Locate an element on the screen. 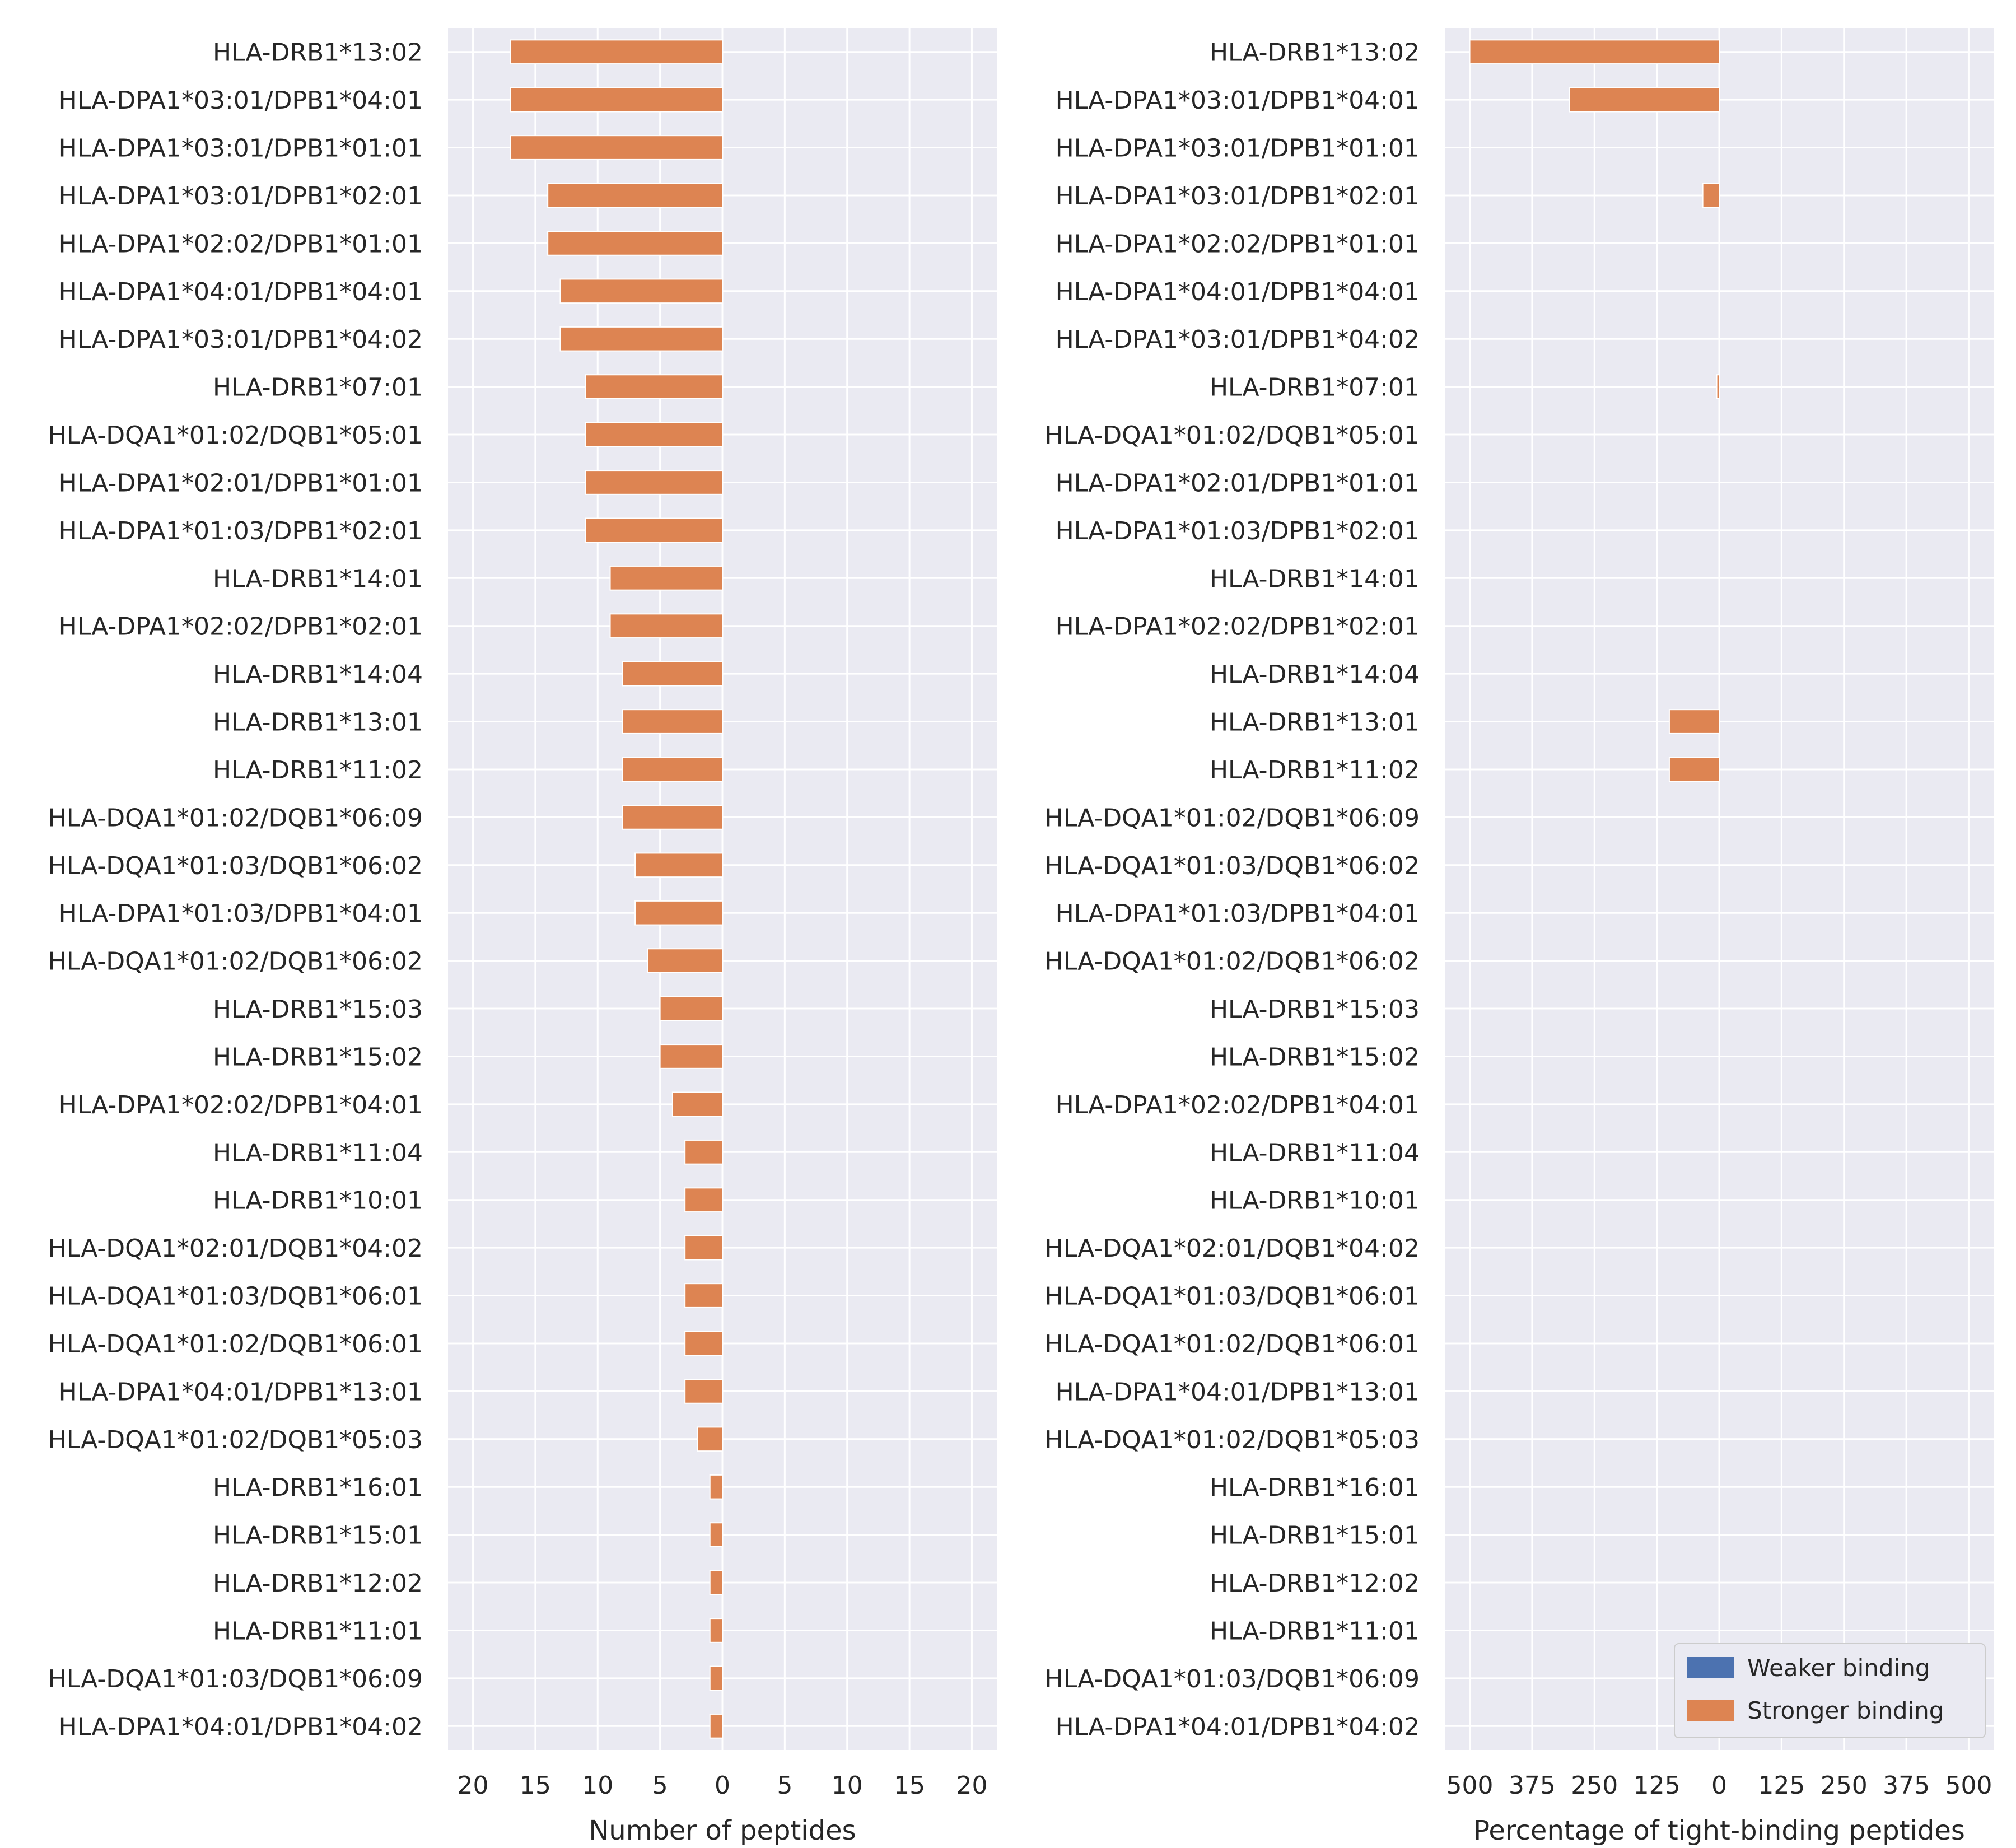 This screenshot has height=1848, width=2016. category-label: HLA-DPA1*04:01/DPB1*13:01 is located at coordinates (1238, 1392).